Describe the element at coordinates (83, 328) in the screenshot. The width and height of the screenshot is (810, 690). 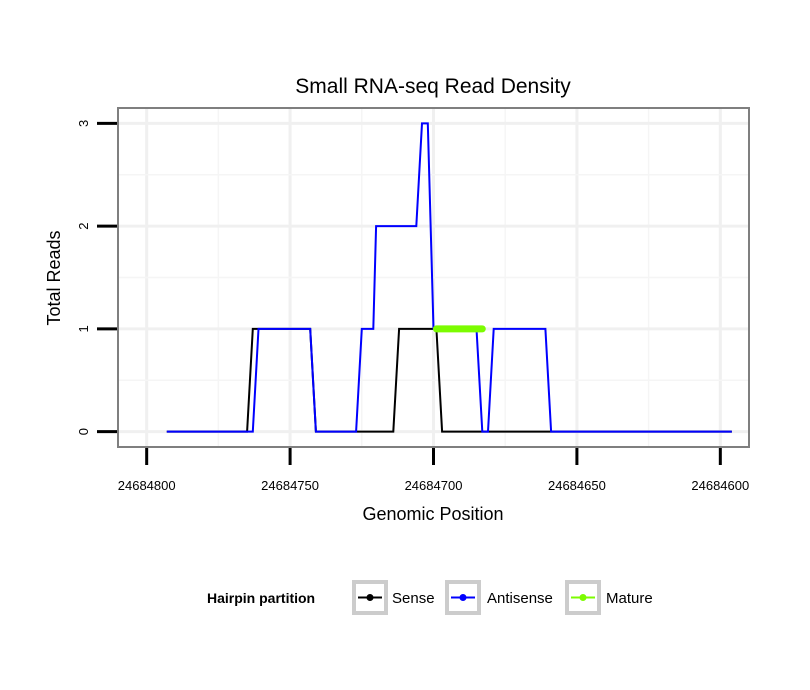
I see `y-tick-label: 1` at that location.